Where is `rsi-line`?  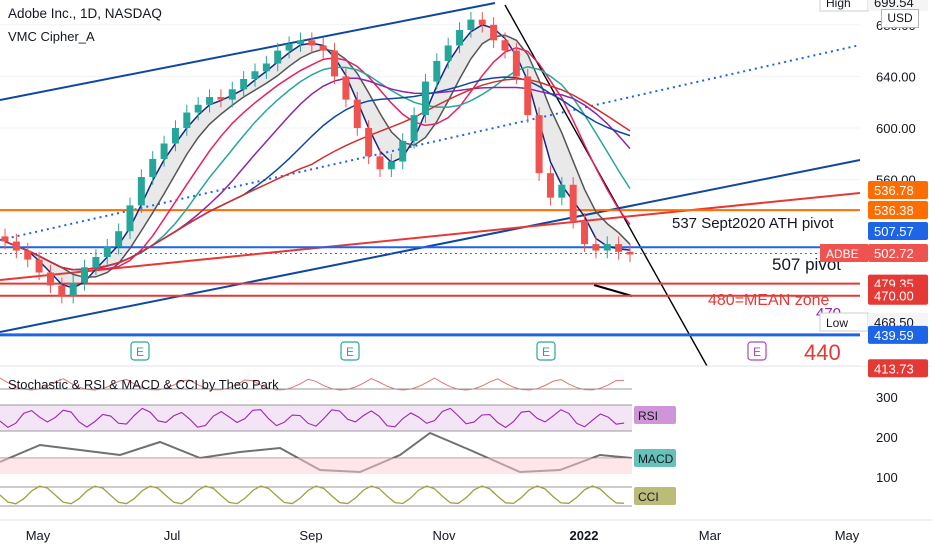
rsi-line is located at coordinates (312, 418).